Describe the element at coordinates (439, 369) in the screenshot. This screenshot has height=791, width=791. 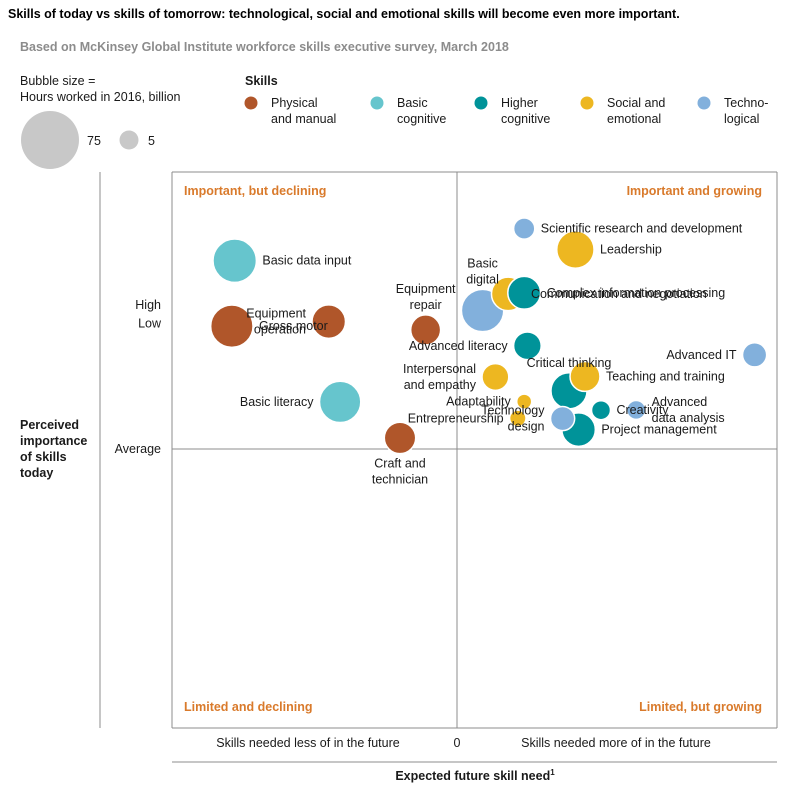
I see `bubble-label: Interpersonal` at that location.